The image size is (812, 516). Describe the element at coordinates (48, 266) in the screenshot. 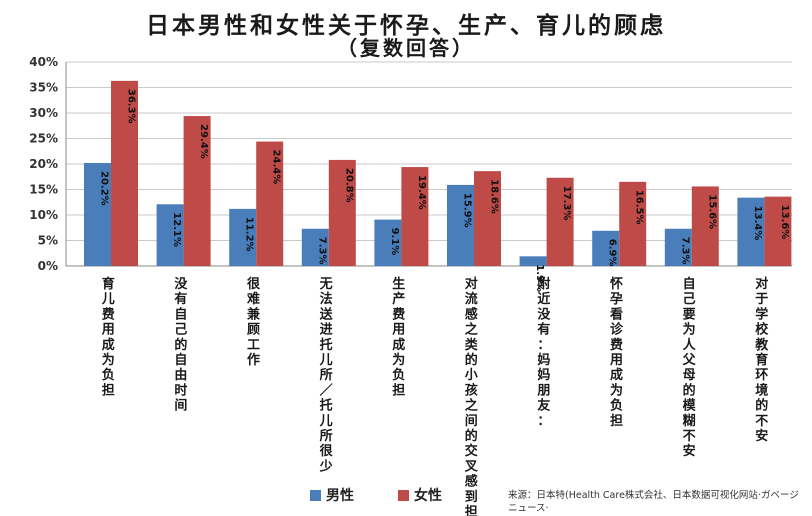

I see `y-tick-label: 0%` at that location.